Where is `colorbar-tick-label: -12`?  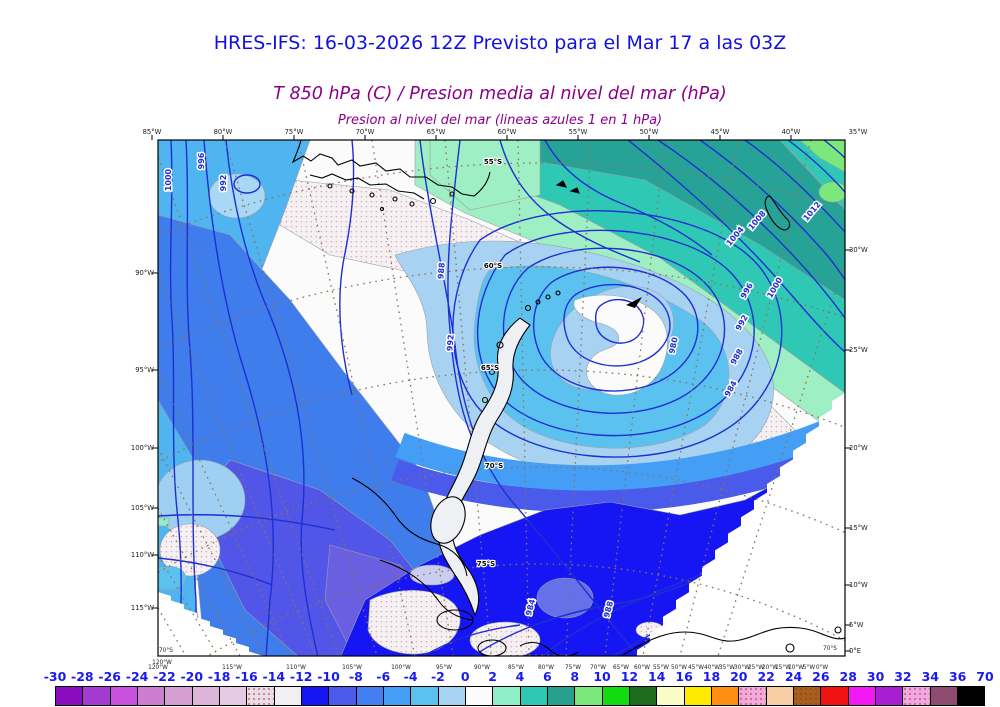
colorbar-tick-label: -12 is located at coordinates (301, 676).